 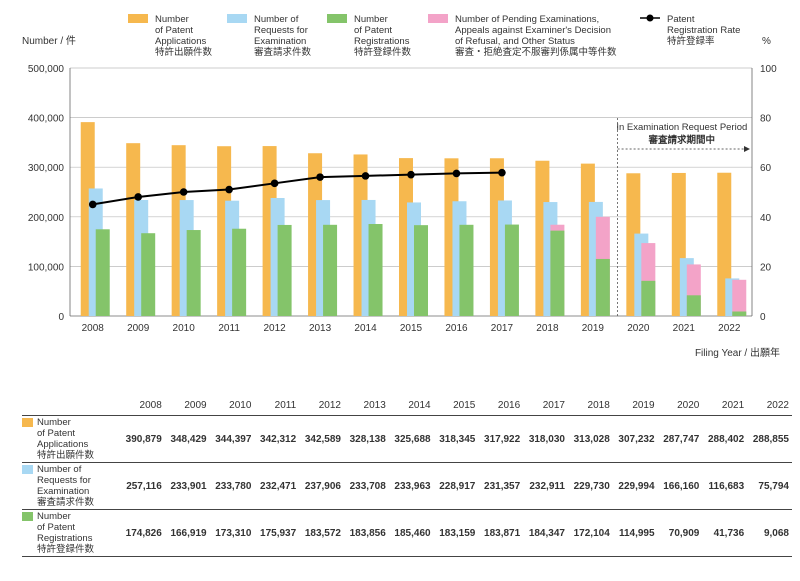 What do you see at coordinates (769, 486) in the screenshot?
I see `table-cell: 75,794` at bounding box center [769, 486].